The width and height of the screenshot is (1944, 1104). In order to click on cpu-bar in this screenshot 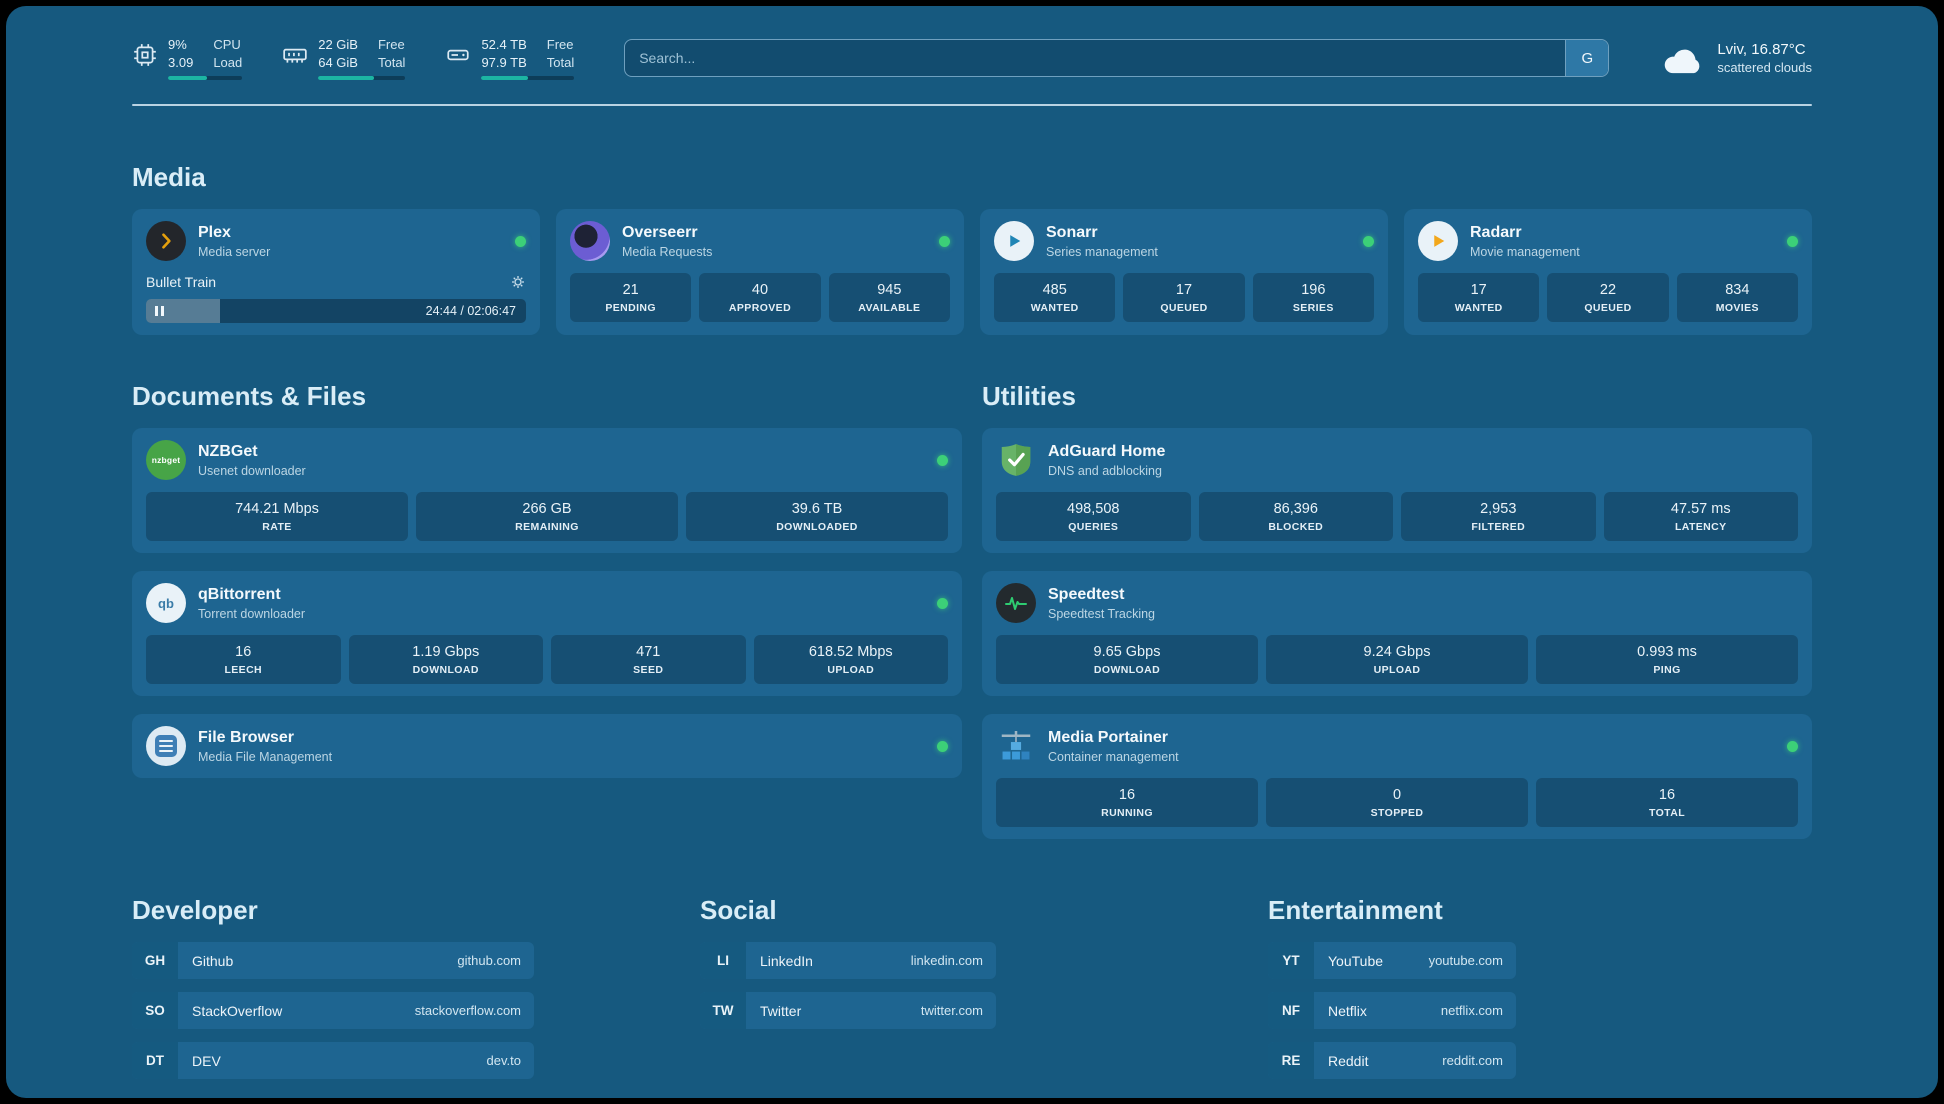, I will do `click(205, 78)`.